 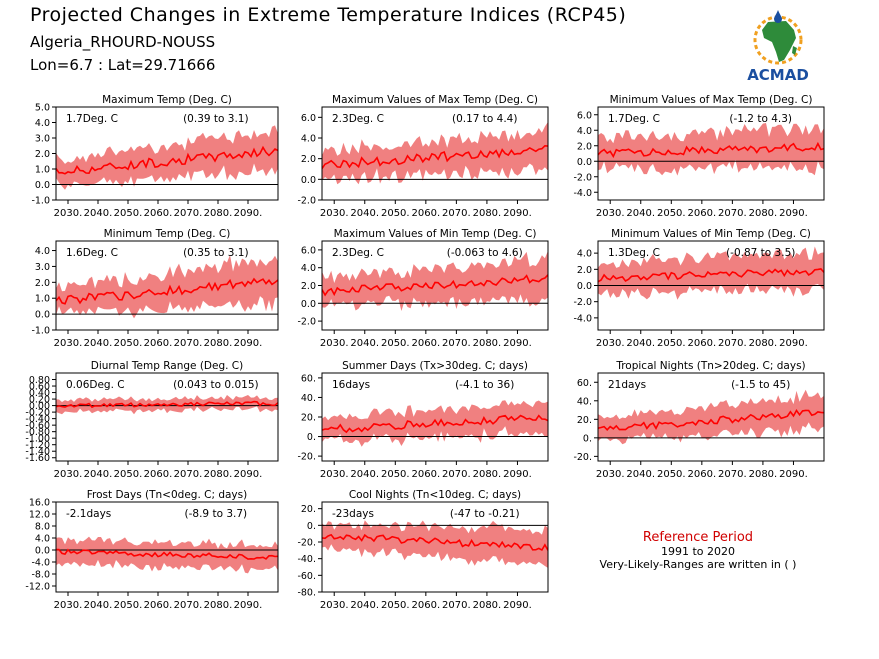 I want to click on y-tick-label: 40., so click(x=584, y=401).